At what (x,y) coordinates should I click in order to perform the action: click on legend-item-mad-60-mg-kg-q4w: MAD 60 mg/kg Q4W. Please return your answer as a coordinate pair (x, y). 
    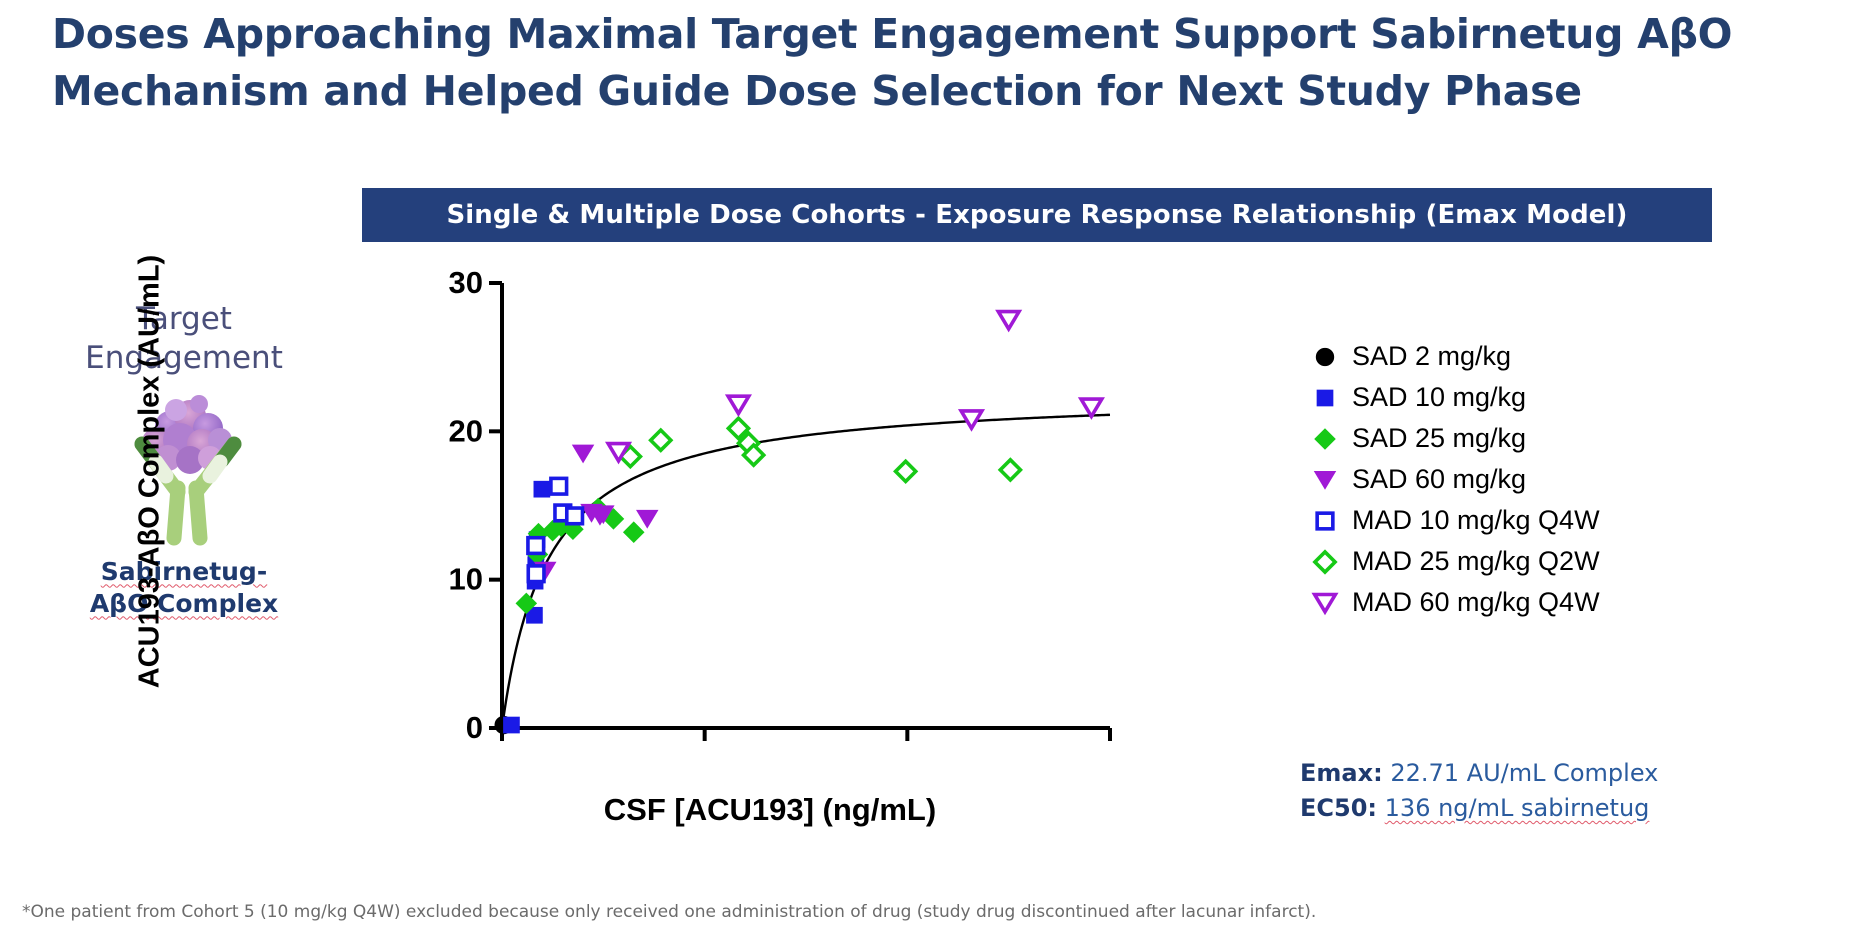
    Looking at the image, I should click on (1508, 602).